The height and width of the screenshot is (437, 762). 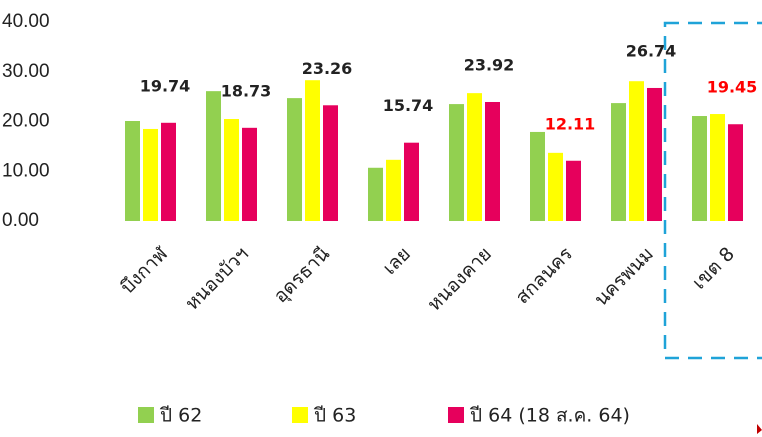 I want to click on legend-label: ปี 63, so click(x=334, y=416).